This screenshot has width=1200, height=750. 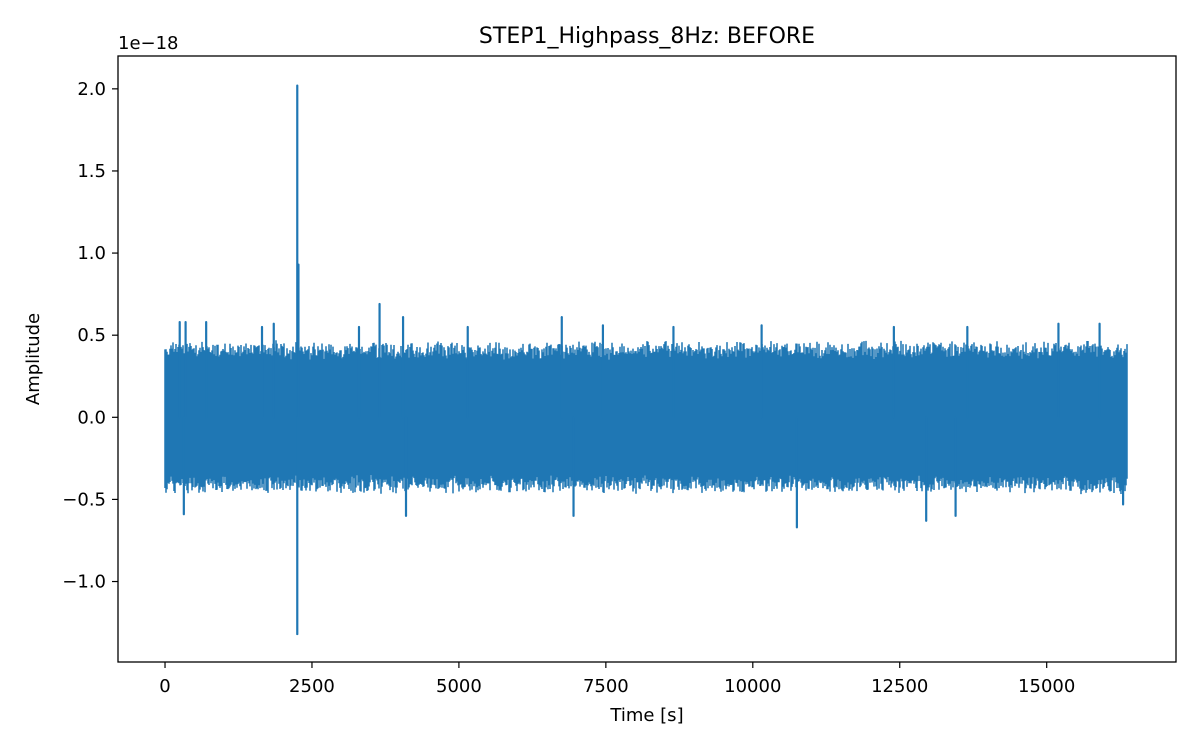 What do you see at coordinates (33, 359) in the screenshot?
I see `y-axis-label: Amplitude` at bounding box center [33, 359].